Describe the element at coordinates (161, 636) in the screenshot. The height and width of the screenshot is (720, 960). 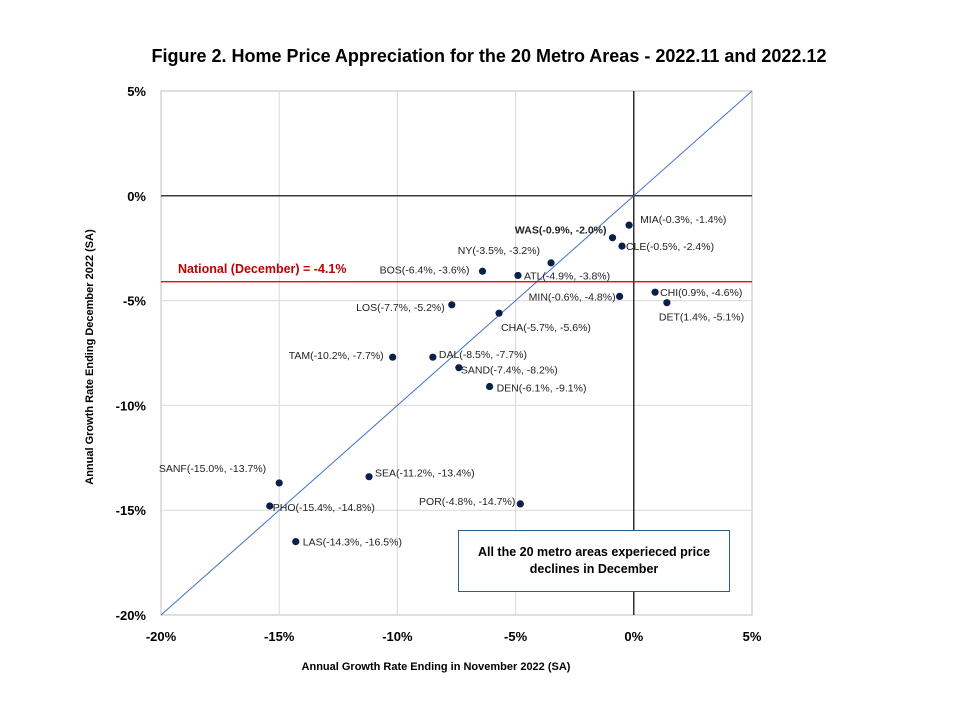
I see `x-tick-label: -20%` at that location.